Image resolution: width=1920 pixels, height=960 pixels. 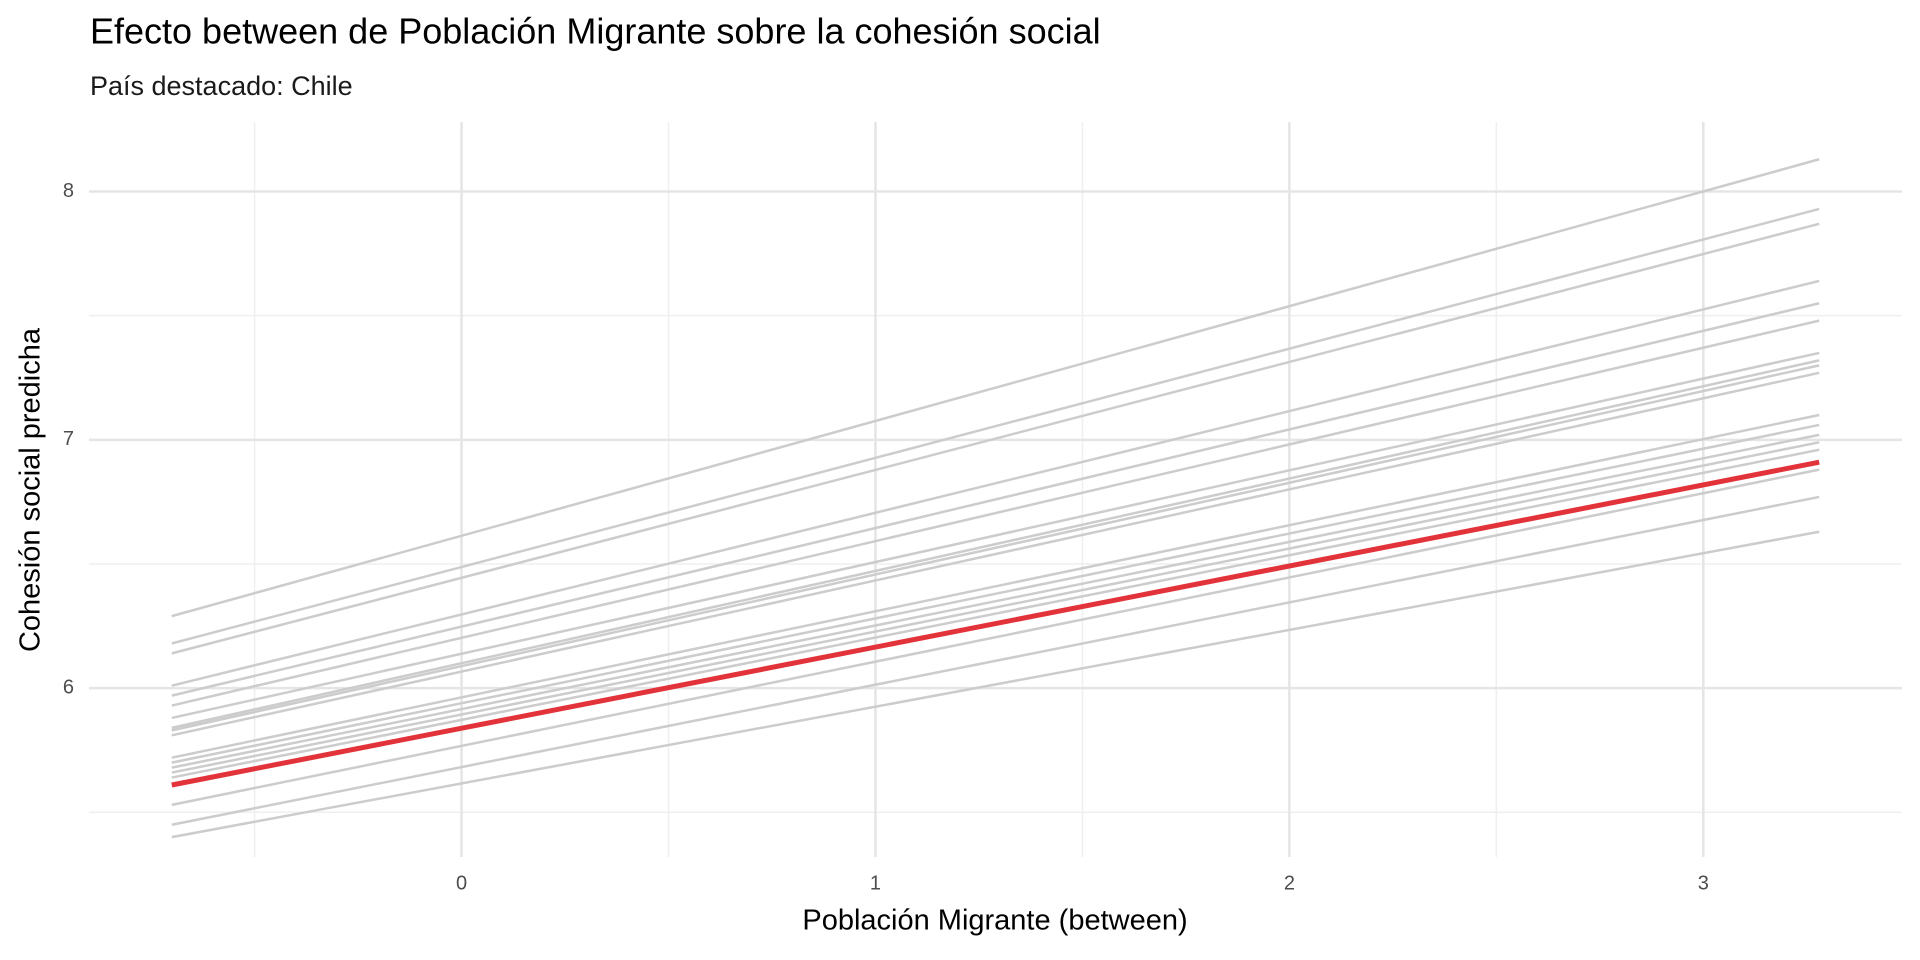 I want to click on y-tick-label: 6, so click(x=68, y=687).